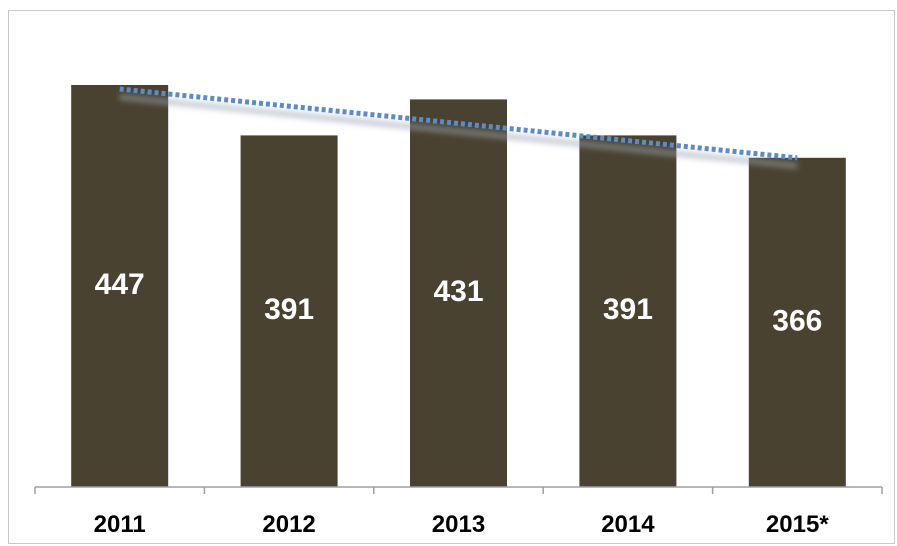  Describe the element at coordinates (458, 524) in the screenshot. I see `x-tick-label-2013: 2013` at that location.